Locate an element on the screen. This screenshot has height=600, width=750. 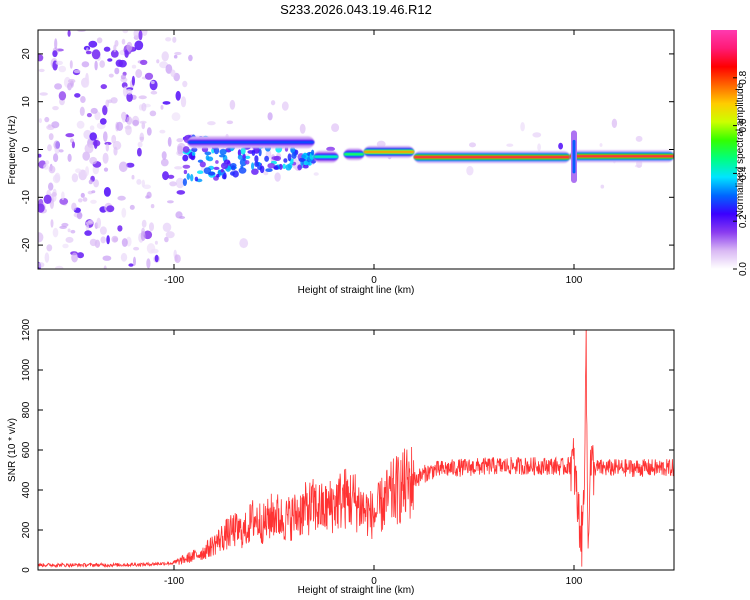
spectrogram-y-axis-label: Frequency (Hz) is located at coordinates (12, 150).